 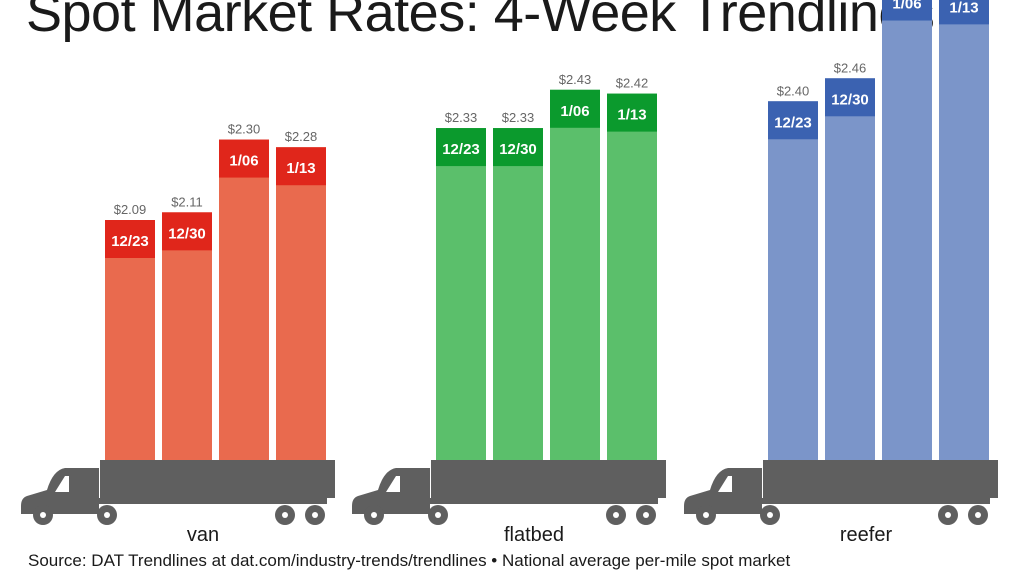 What do you see at coordinates (534, 535) in the screenshot?
I see `flatbed-category-label: flatbed` at bounding box center [534, 535].